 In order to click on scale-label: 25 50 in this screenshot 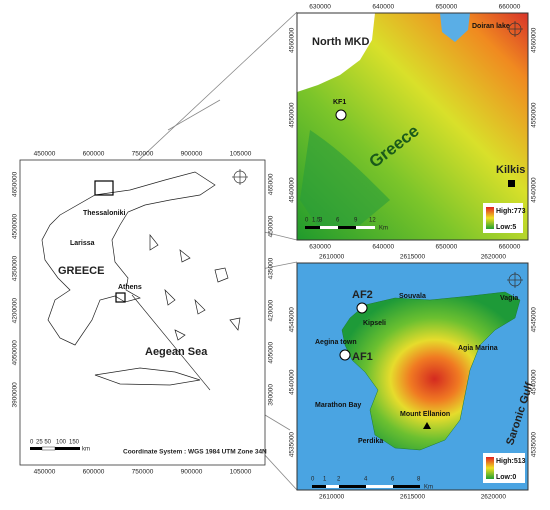, I will do `click(44, 443)`.